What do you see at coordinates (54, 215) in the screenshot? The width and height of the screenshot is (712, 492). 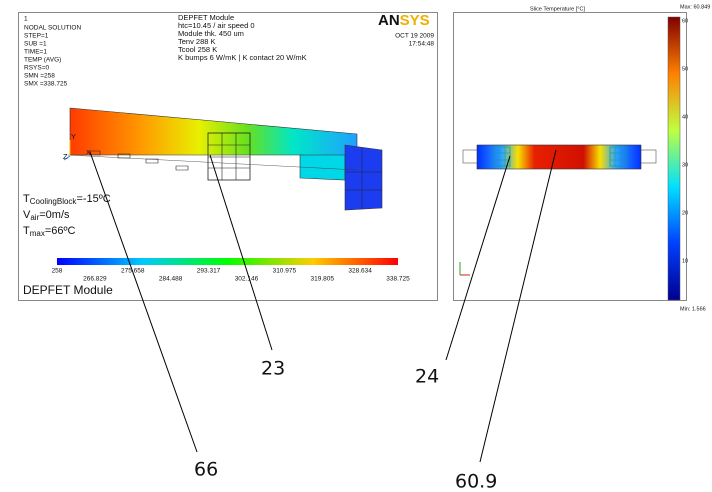 I see `annotation-text: =0m/s` at bounding box center [54, 215].